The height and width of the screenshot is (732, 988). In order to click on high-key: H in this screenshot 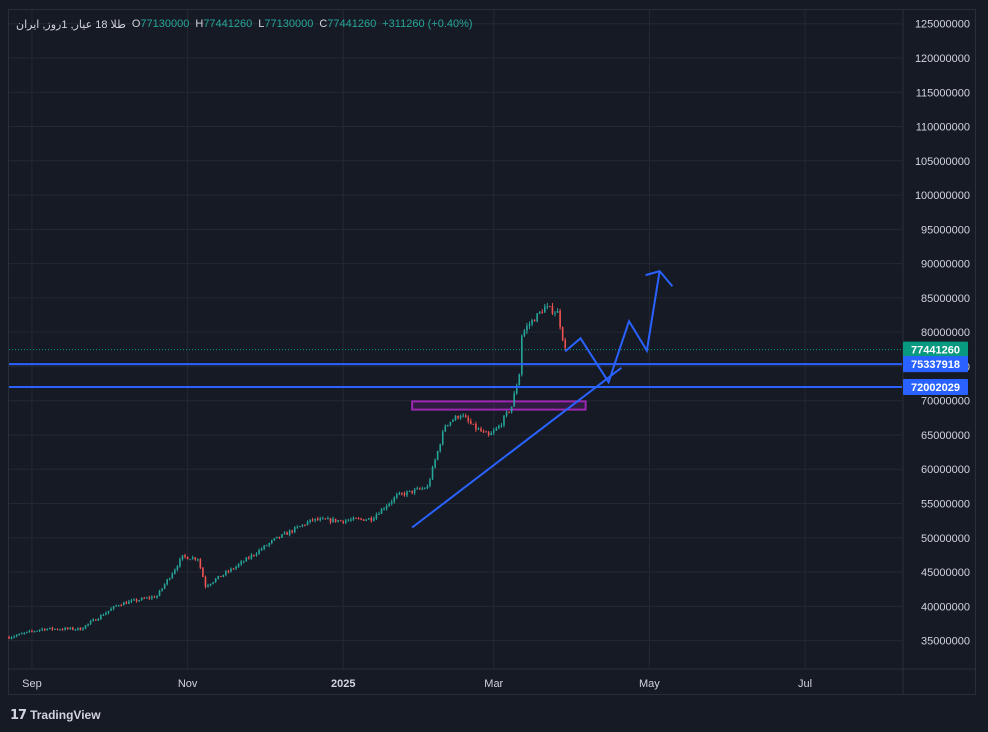, I will do `click(199, 24)`.